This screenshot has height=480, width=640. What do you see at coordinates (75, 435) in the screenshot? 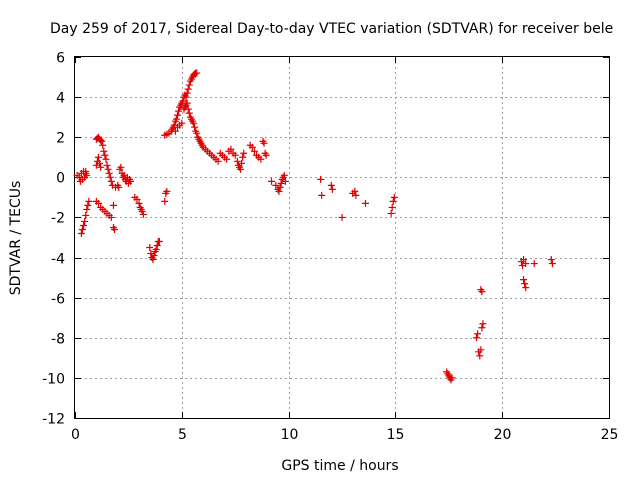
I see `x-tick-label: 0` at bounding box center [75, 435].